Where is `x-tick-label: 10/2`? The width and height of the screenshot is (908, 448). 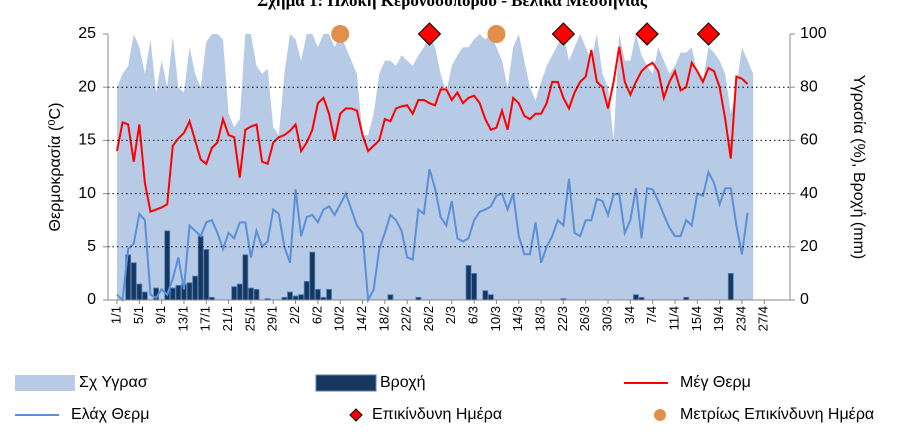 x-tick-label: 10/2 is located at coordinates (339, 318).